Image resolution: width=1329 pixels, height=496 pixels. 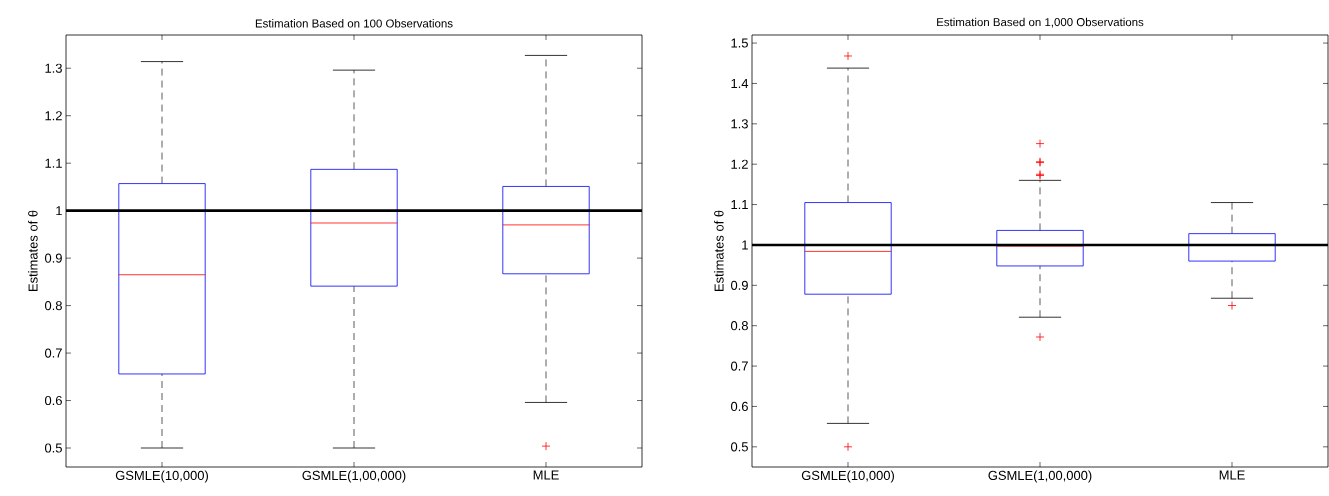 What do you see at coordinates (740, 83) in the screenshot?
I see `y-tick-label: 1.4` at bounding box center [740, 83].